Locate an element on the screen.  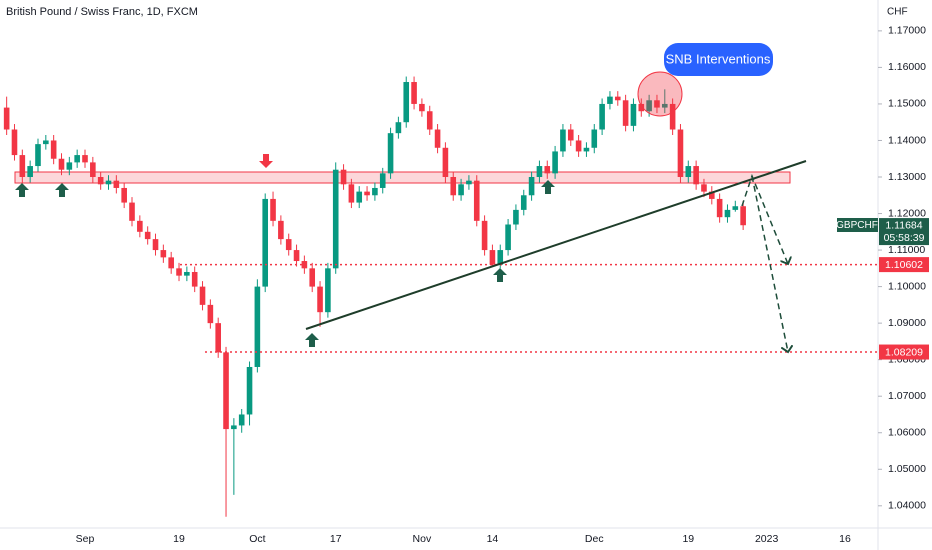
x-tick-label: Oct is located at coordinates (257, 539).